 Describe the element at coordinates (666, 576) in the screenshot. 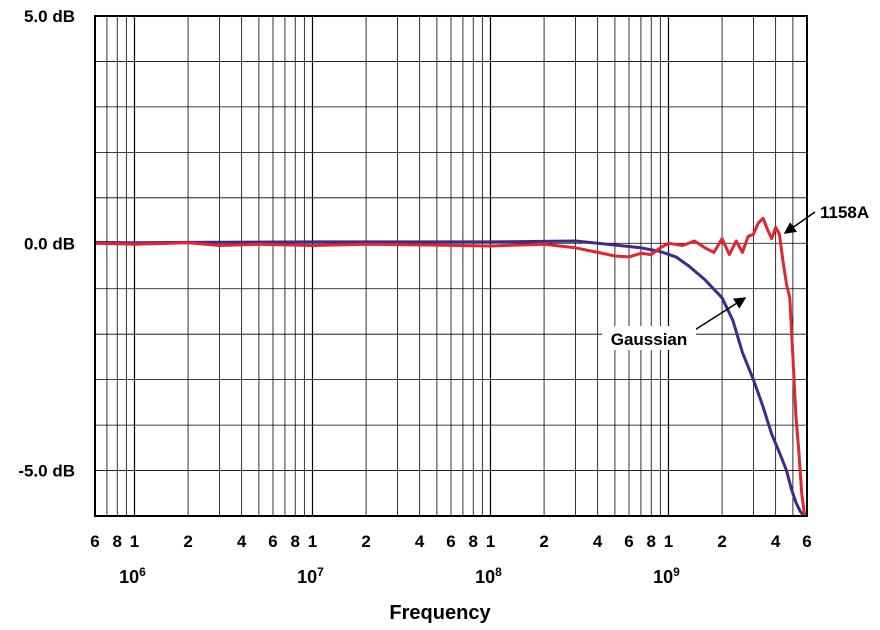

I see `decade-label: 109` at that location.